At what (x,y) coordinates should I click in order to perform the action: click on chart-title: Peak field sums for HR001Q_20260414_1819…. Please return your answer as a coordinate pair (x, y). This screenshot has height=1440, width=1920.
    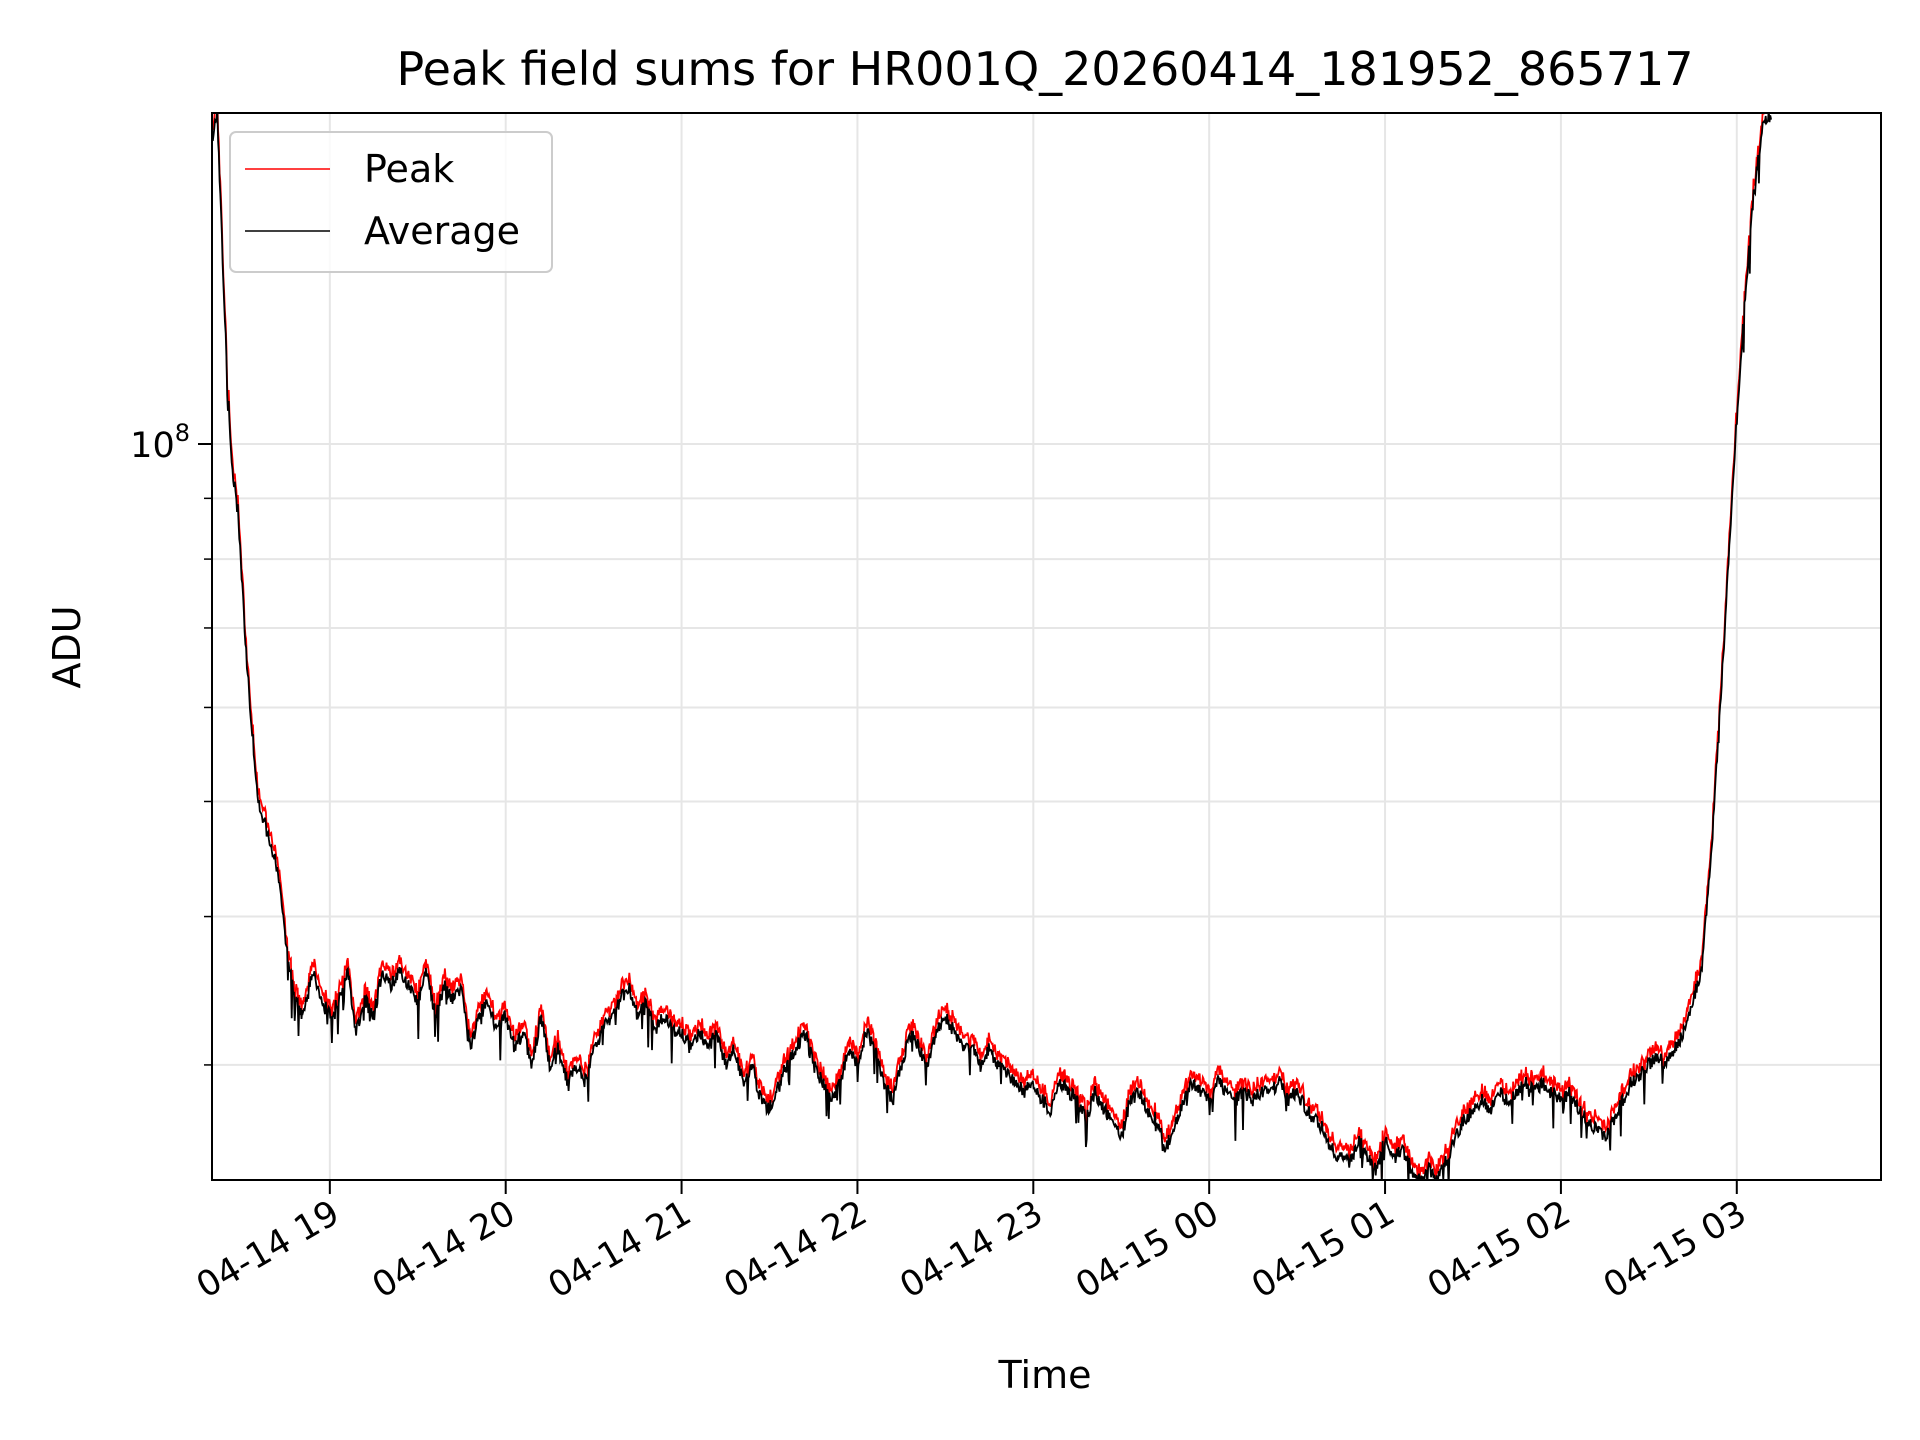
    Looking at the image, I should click on (1044, 69).